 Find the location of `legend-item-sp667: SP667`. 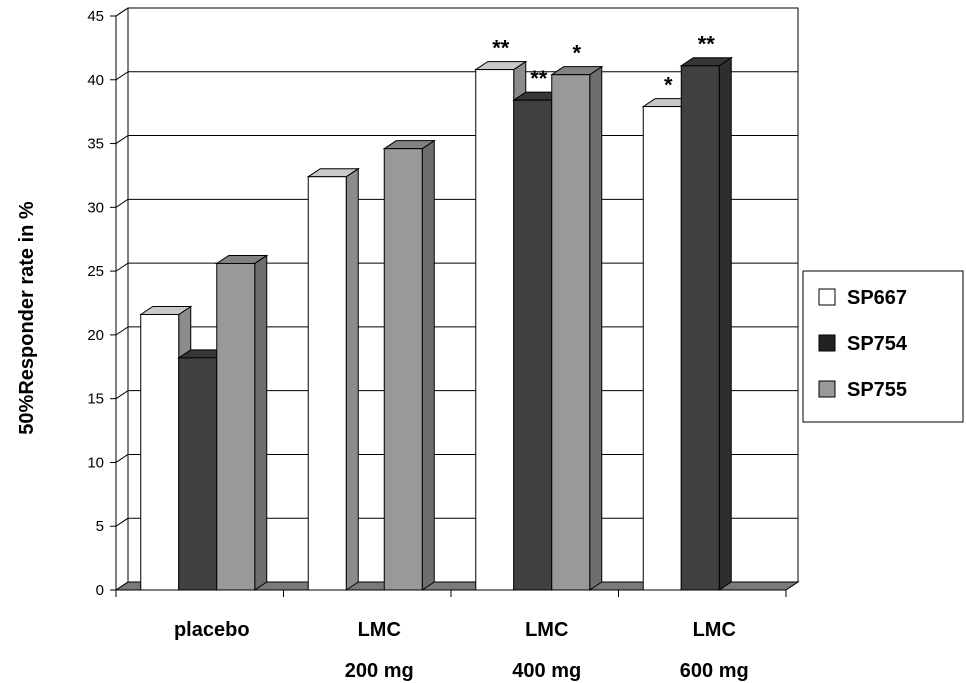

legend-item-sp667: SP667 is located at coordinates (862, 298).